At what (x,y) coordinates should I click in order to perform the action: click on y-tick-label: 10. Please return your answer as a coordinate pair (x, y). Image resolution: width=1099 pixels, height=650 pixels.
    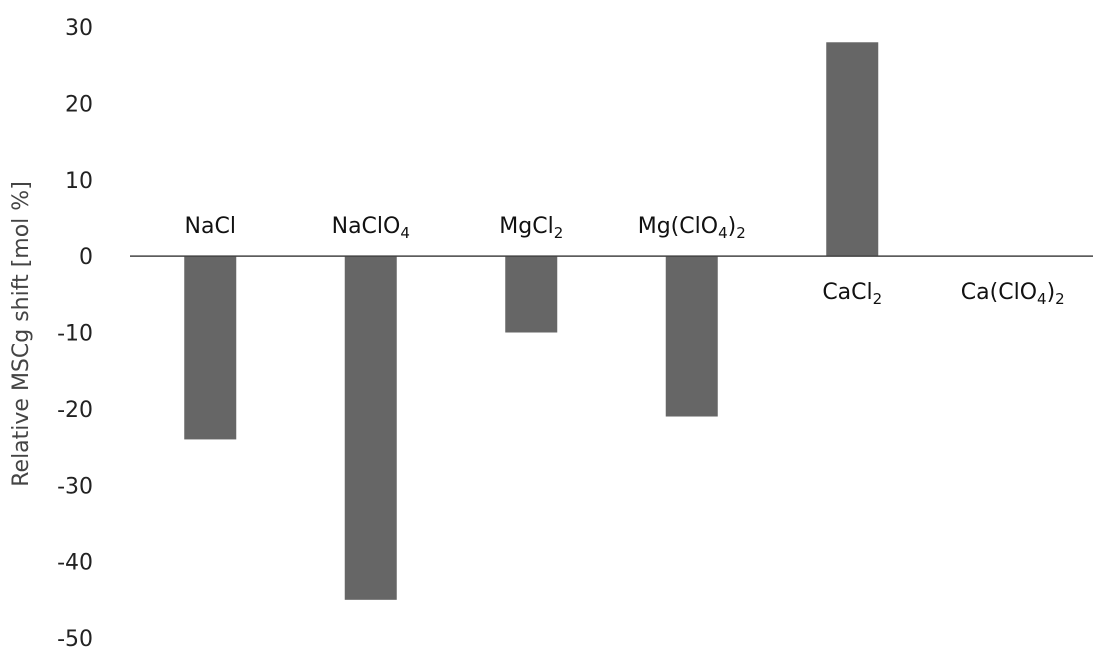
    Looking at the image, I should click on (79, 181).